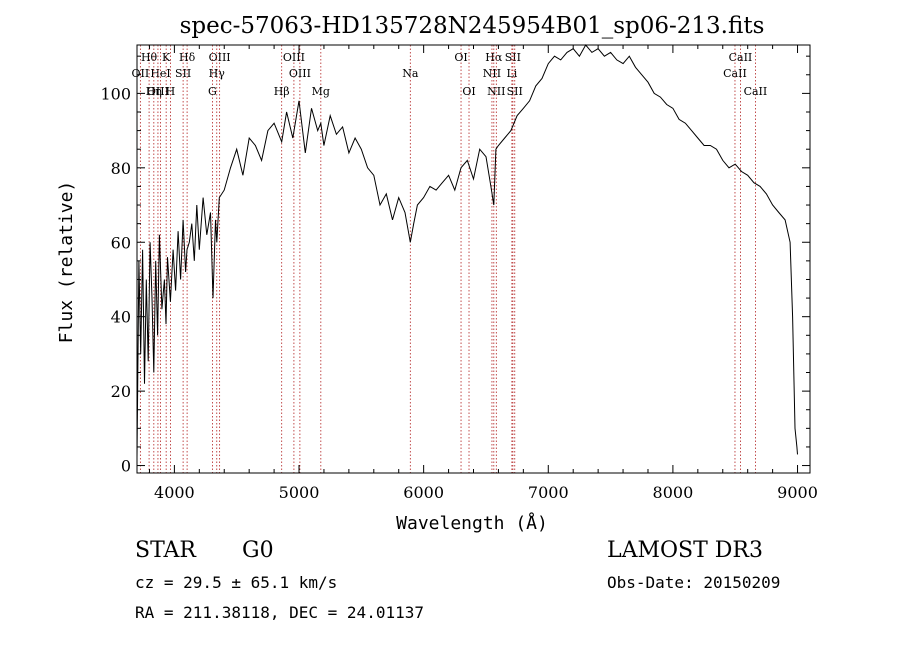 The width and height of the screenshot is (900, 649). I want to click on y-axis-label: Flux (relative), so click(66, 262).